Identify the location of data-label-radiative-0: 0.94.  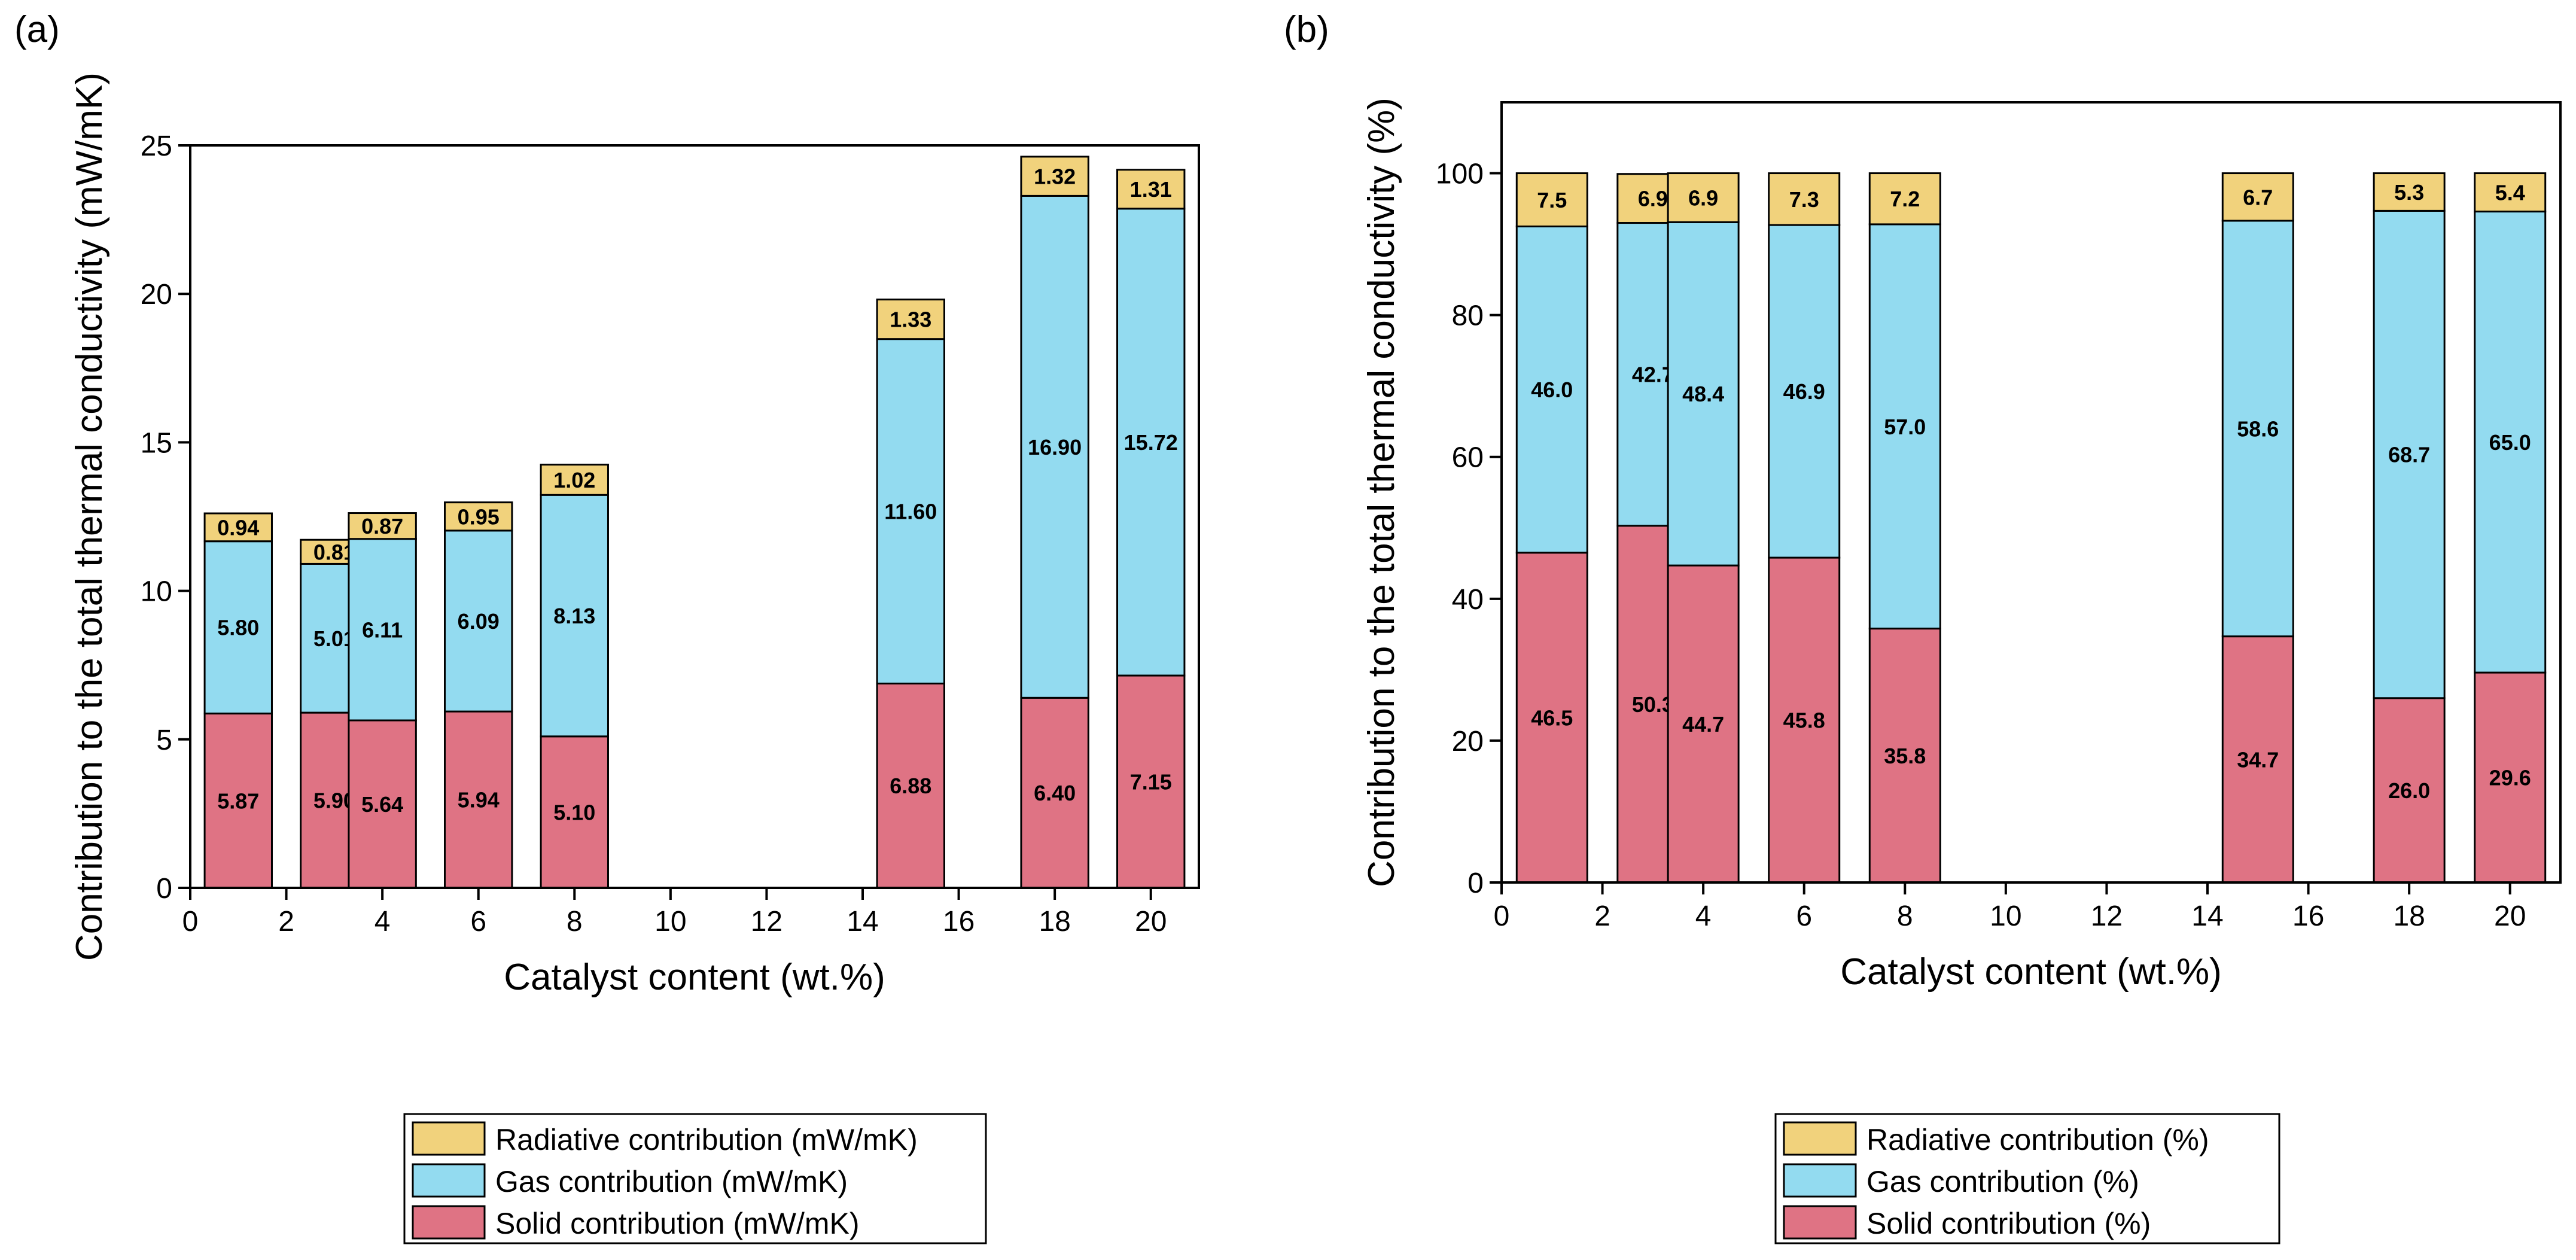
(238, 527).